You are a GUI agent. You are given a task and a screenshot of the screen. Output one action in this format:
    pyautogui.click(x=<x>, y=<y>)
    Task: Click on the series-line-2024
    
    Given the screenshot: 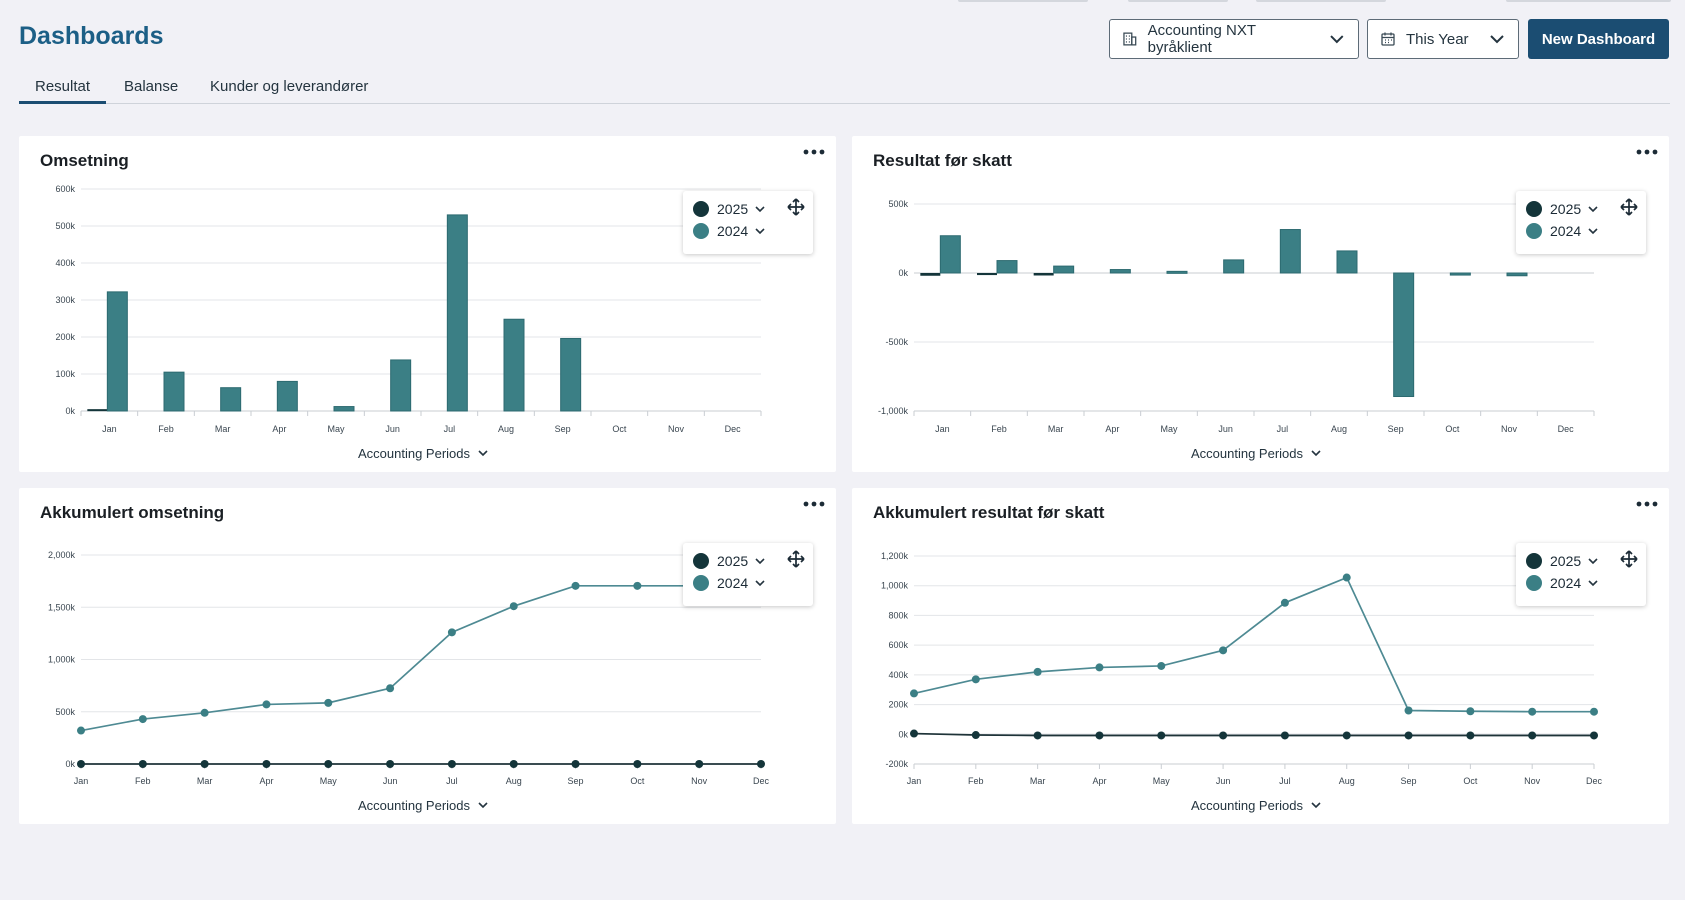 What is the action you would take?
    pyautogui.click(x=1253, y=644)
    